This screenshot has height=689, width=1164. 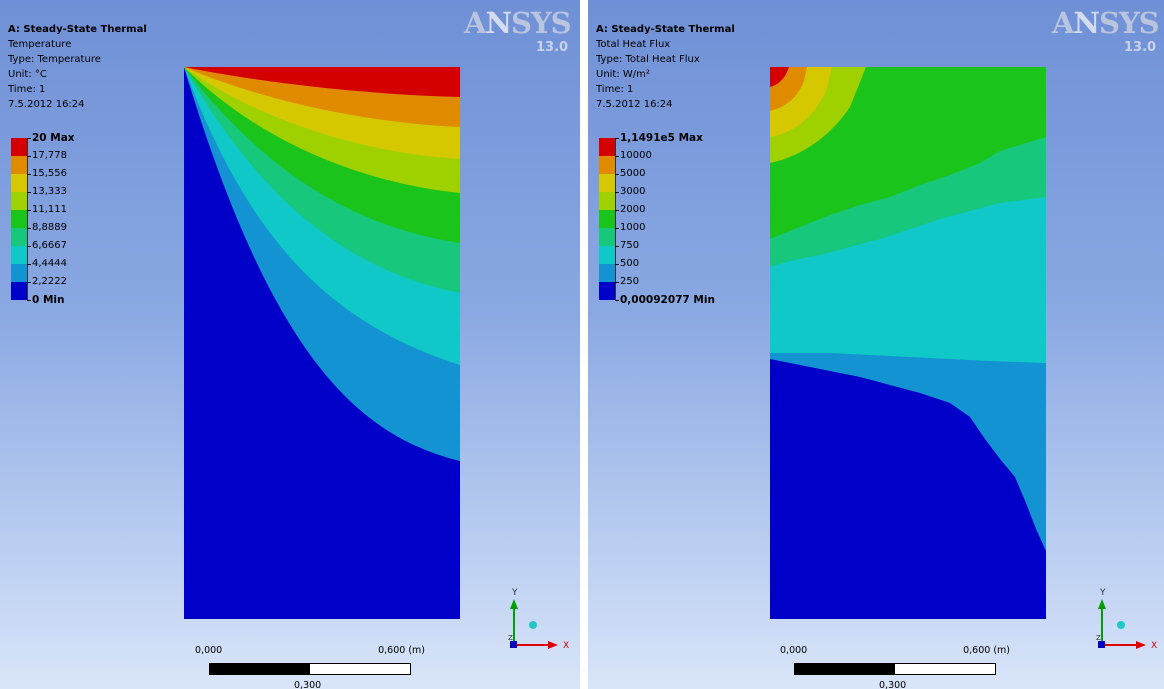 What do you see at coordinates (630, 281) in the screenshot?
I see `legend-label: 250` at bounding box center [630, 281].